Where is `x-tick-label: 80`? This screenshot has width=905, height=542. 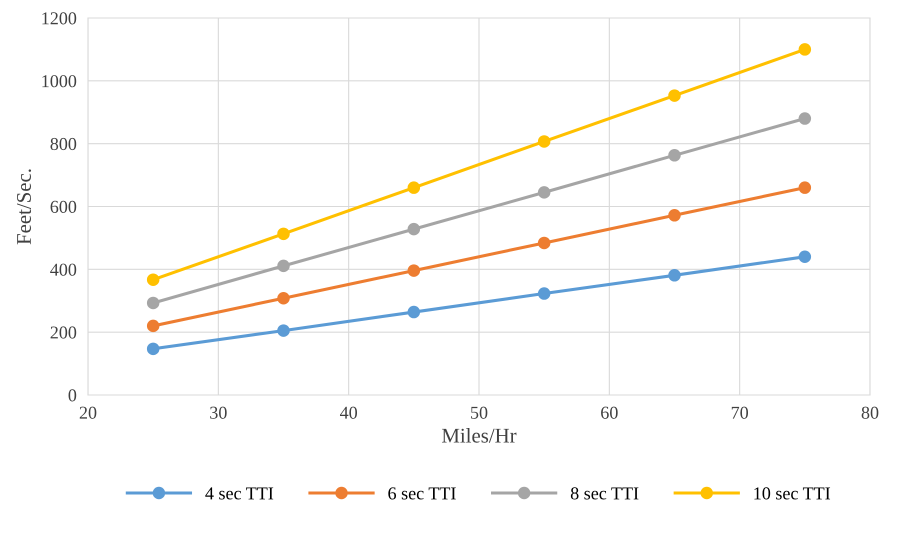
x-tick-label: 80 is located at coordinates (870, 412).